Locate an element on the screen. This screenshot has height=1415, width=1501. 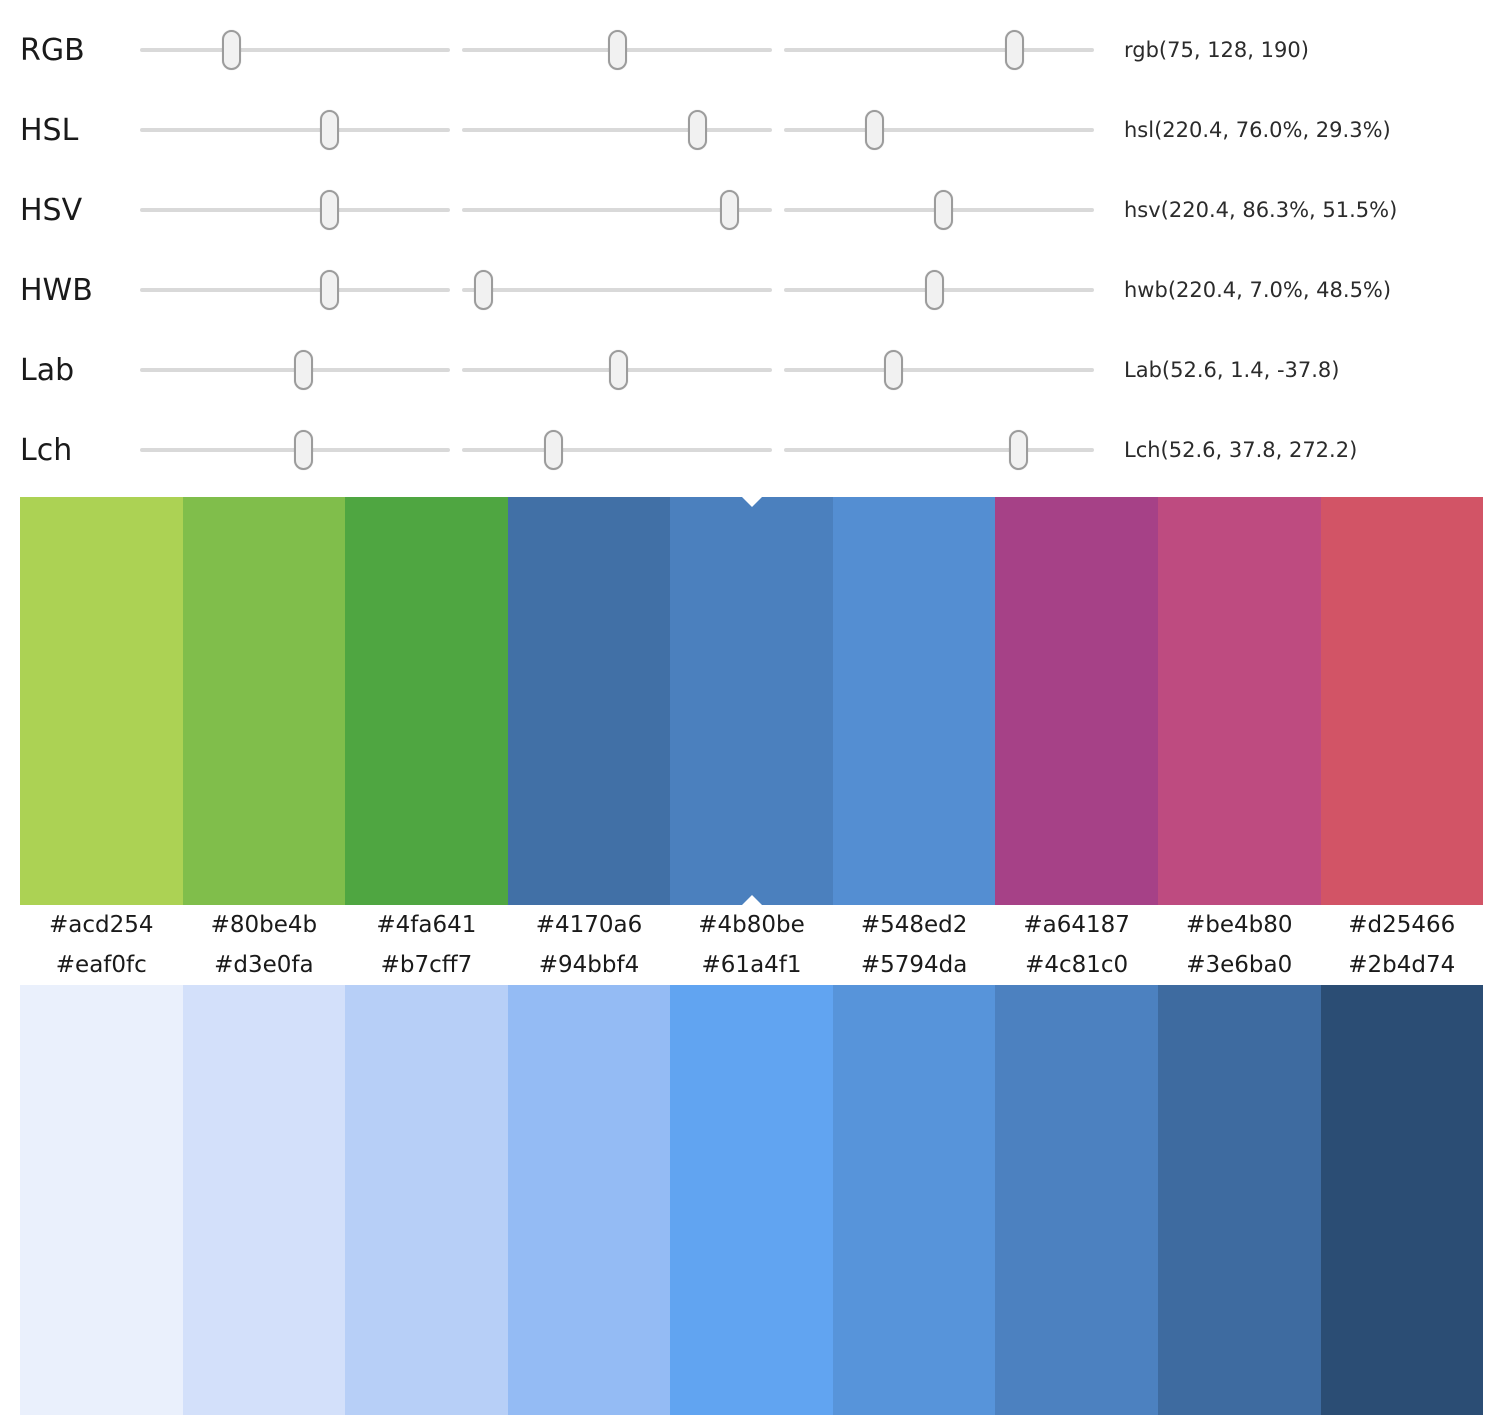
colorspace-label-hsv: HSV is located at coordinates (51, 210).